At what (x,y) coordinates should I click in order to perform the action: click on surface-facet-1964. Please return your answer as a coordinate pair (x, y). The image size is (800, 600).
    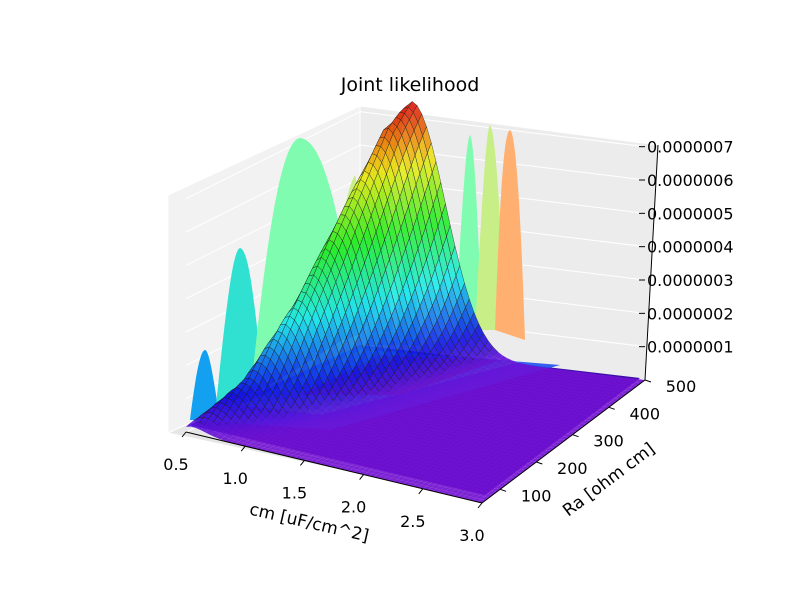
    Looking at the image, I should click on (451, 453).